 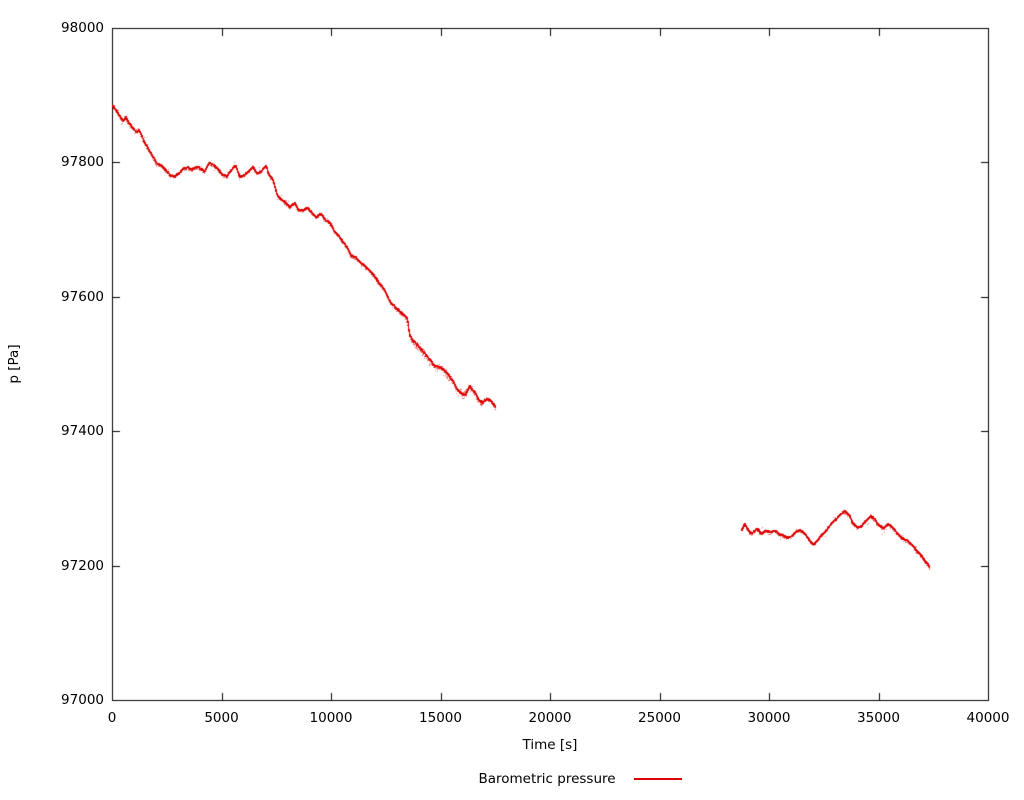 I want to click on legend-line-sample, so click(x=657, y=779).